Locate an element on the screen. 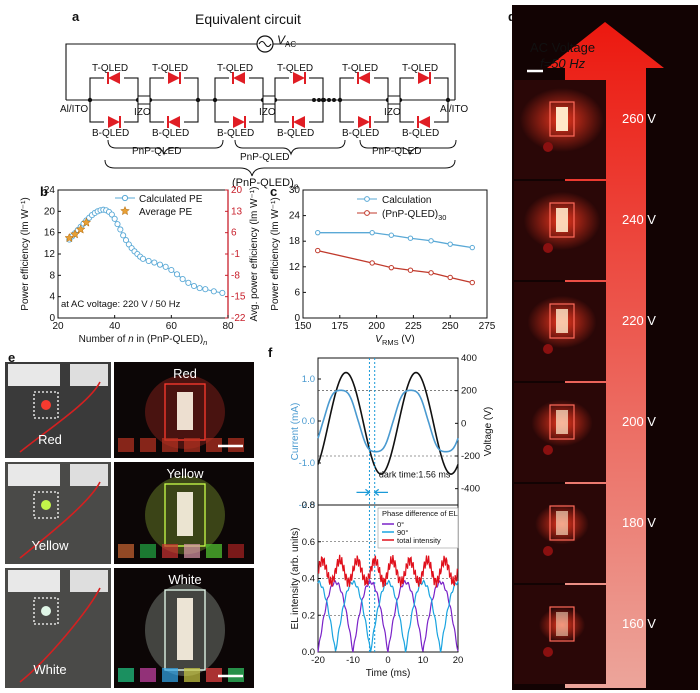  y-tick-label-voltage: -200 is located at coordinates (470, 456).